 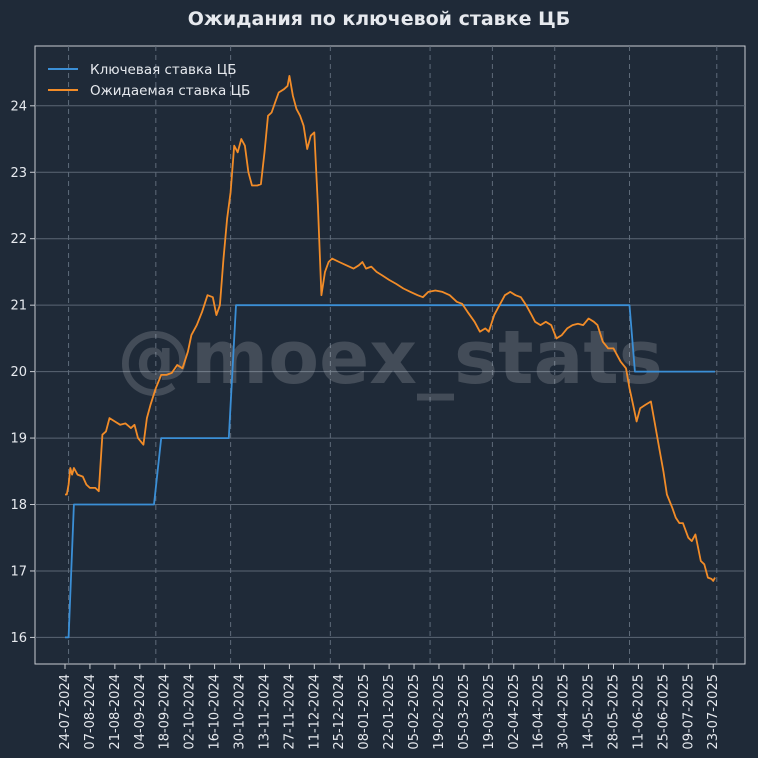 I want to click on legend-label: Ожидаемая ставка ЦБ, so click(x=170, y=91).